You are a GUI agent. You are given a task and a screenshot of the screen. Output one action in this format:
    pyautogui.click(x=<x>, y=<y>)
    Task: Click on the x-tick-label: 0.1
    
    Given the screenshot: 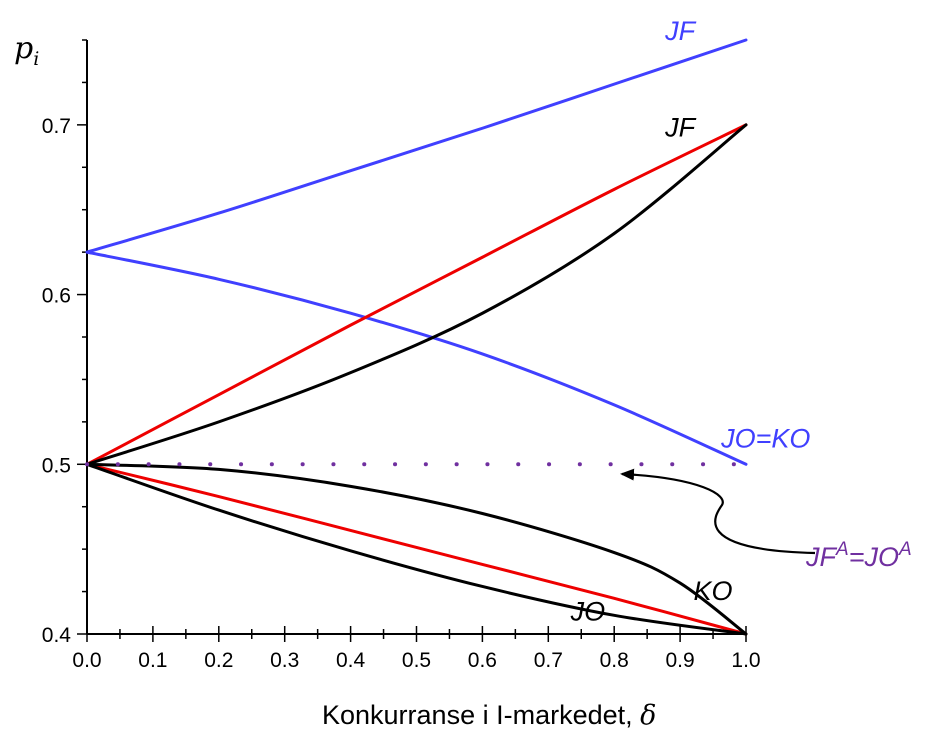 What is the action you would take?
    pyautogui.click(x=152, y=660)
    